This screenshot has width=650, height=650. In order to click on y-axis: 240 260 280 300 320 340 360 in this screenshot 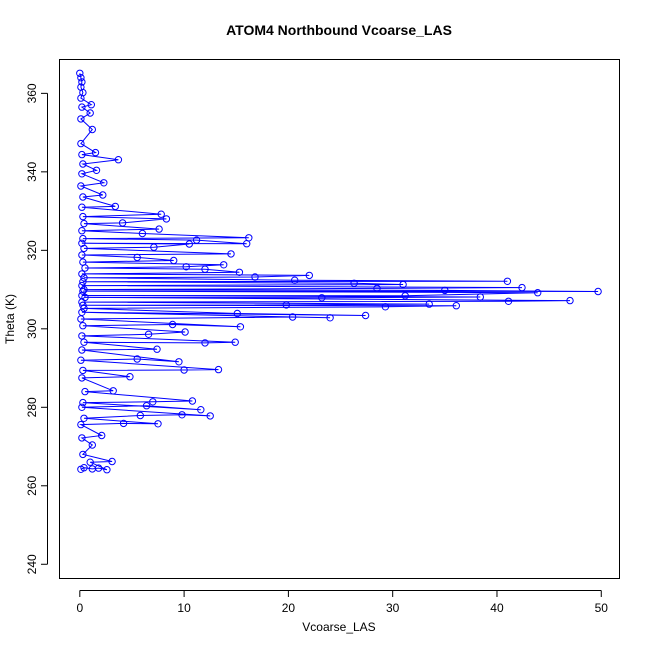, I will do `click(36, 328)`.